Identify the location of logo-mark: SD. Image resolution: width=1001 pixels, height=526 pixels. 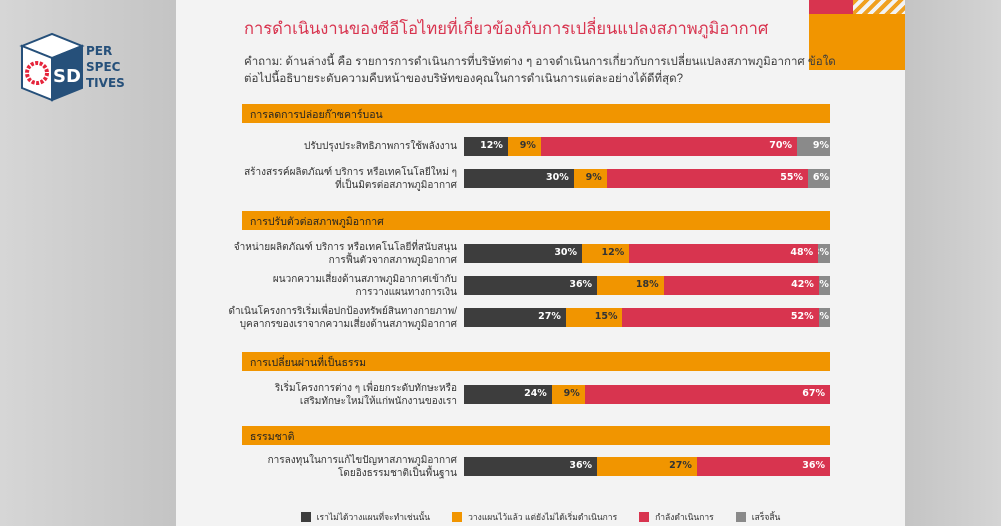
(67, 76).